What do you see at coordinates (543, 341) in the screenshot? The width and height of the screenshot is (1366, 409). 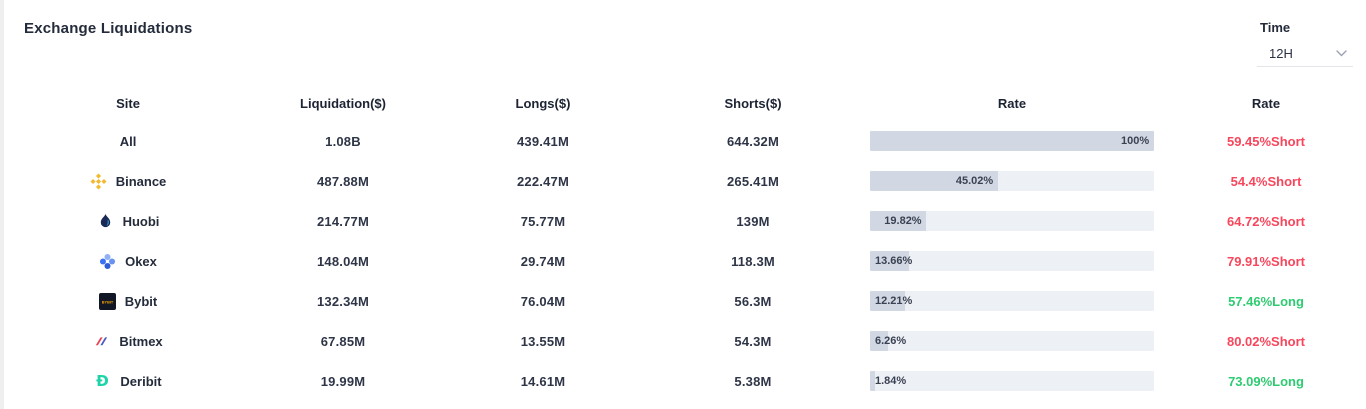 I see `longs-value: 13.55M` at bounding box center [543, 341].